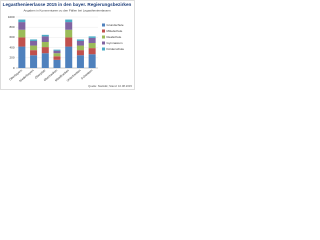 The height and width of the screenshot is (240, 320). Describe the element at coordinates (110, 86) in the screenshot. I see `source: Quelle: Statistik; Stand: 10.08.2015` at that location.